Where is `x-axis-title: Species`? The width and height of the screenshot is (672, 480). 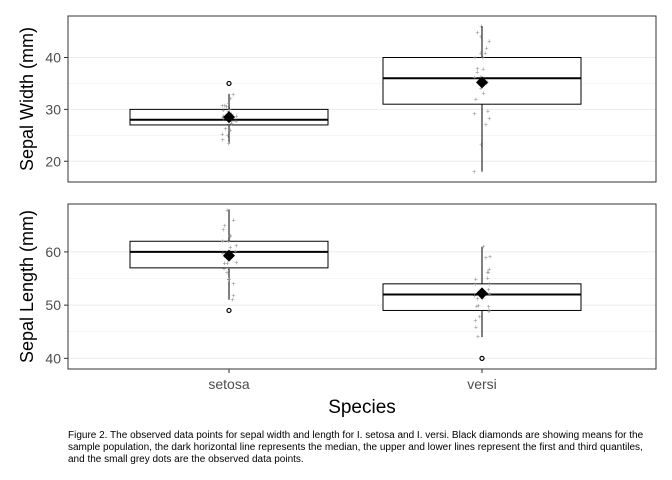
x-axis-title: Species is located at coordinates (362, 407).